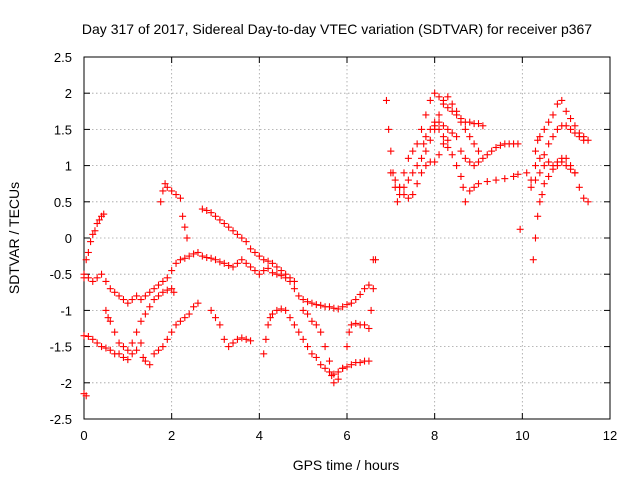 This screenshot has height=480, width=640. I want to click on x-tick-label: 0, so click(83, 435).